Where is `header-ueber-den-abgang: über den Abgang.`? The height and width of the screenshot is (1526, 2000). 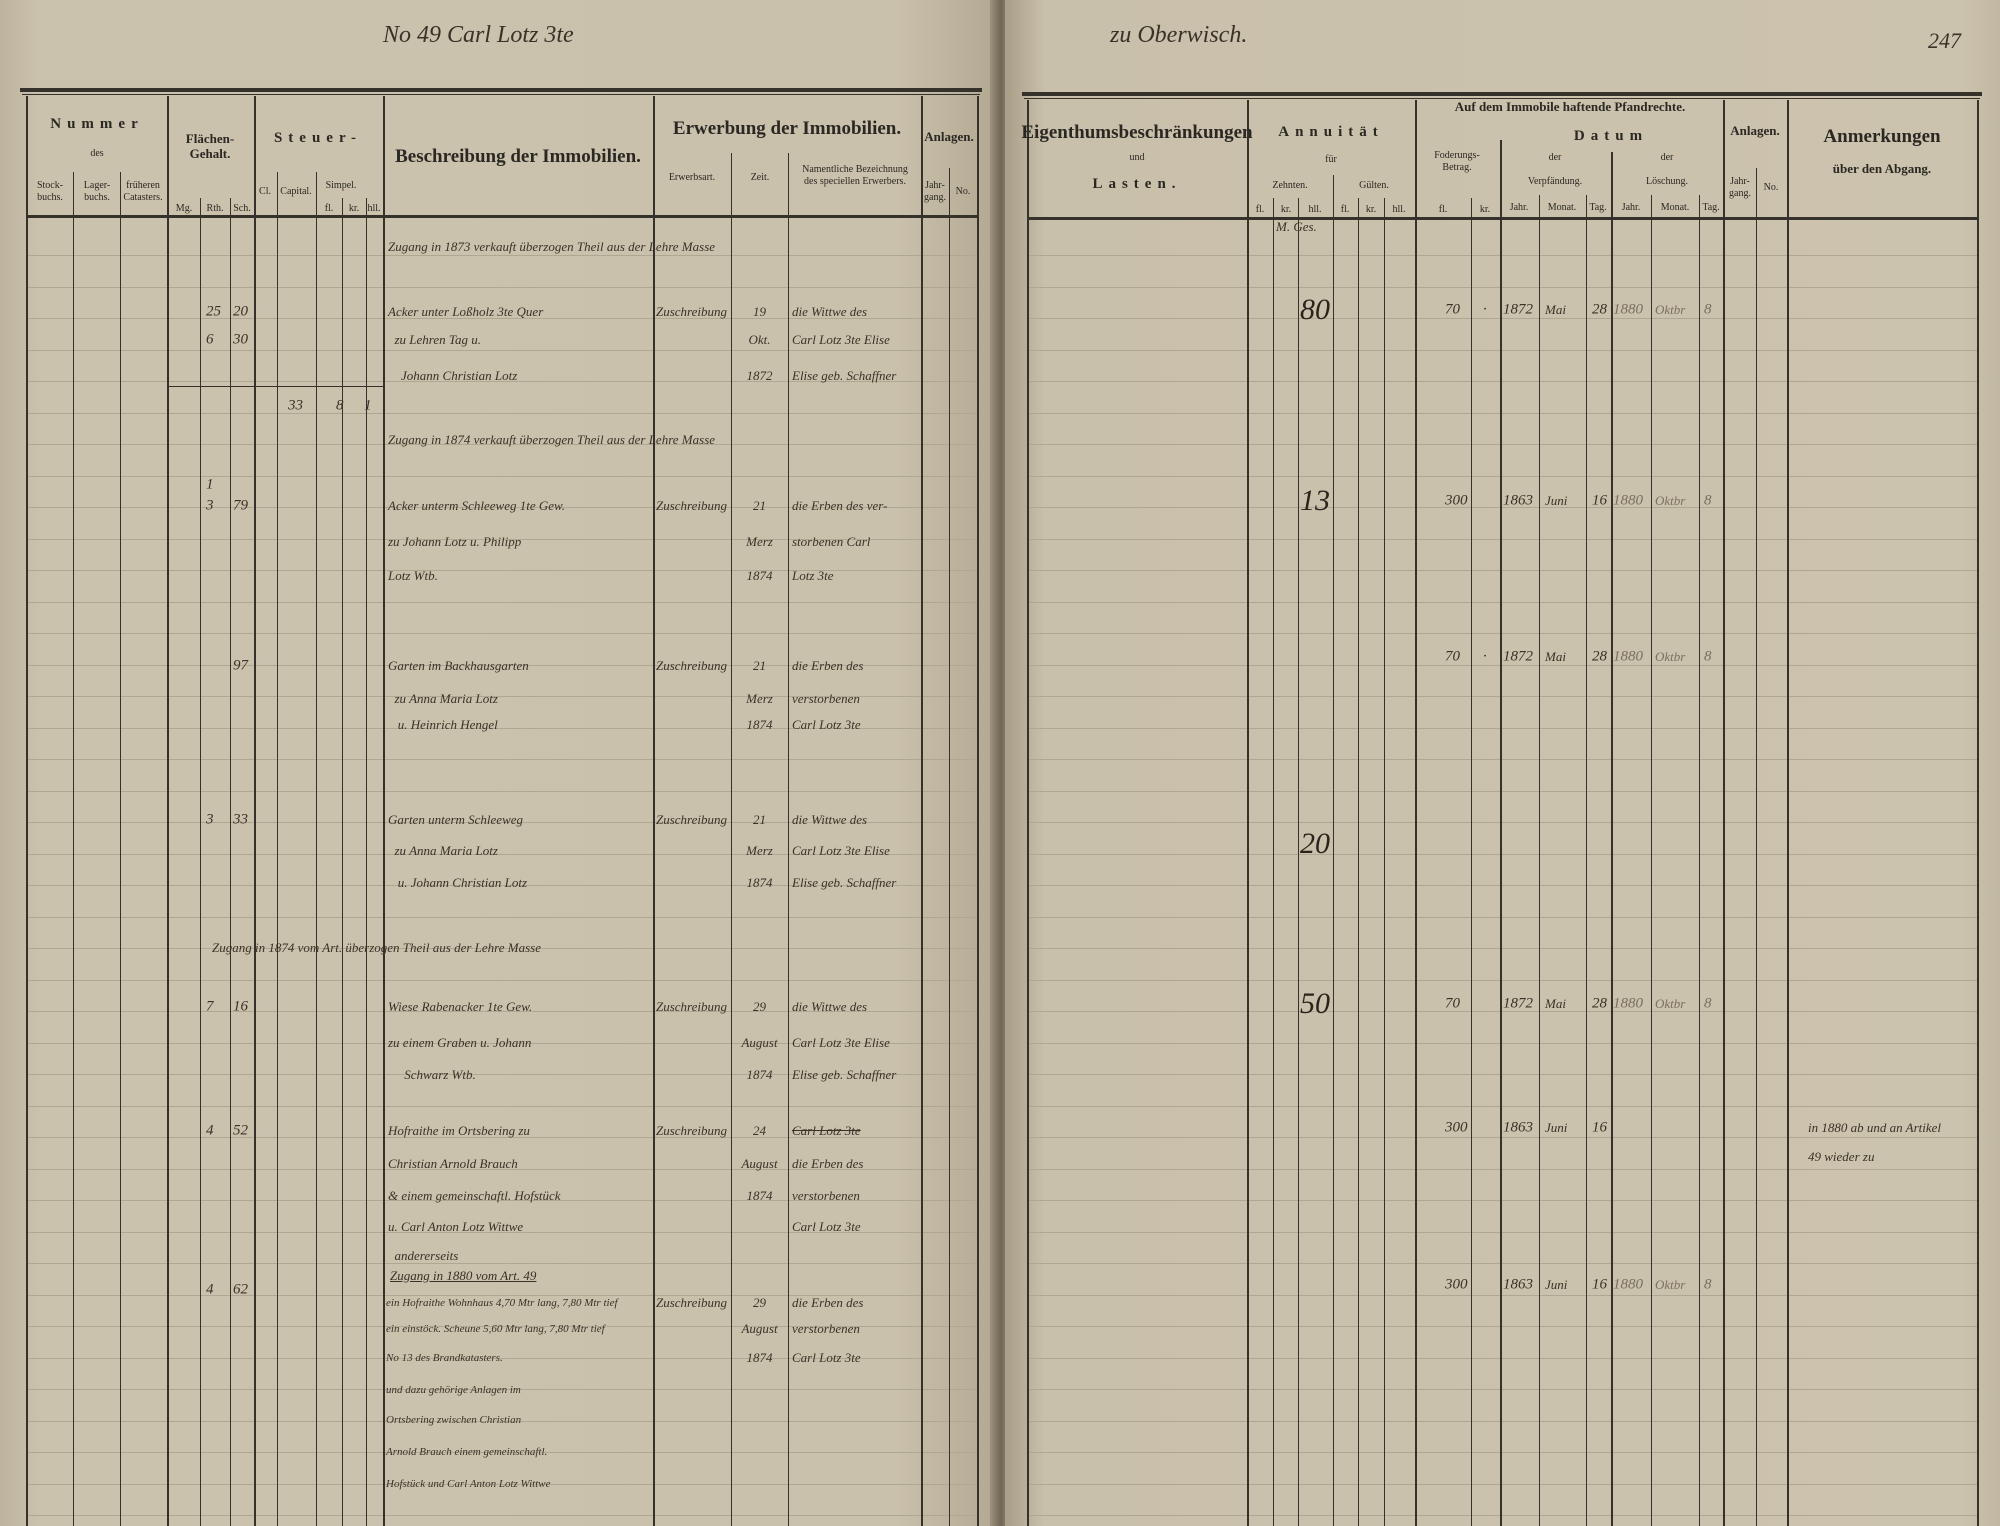 header-ueber-den-abgang: über den Abgang. is located at coordinates (1882, 168).